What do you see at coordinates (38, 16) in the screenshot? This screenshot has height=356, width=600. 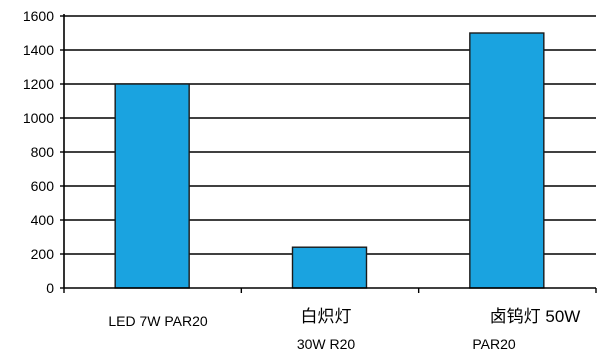 I see `y-tick-label: 1600` at bounding box center [38, 16].